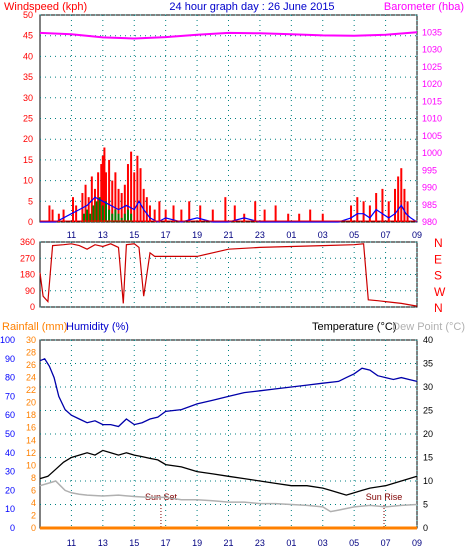  What do you see at coordinates (228, 543) in the screenshot?
I see `temperature-time-tick: 21` at bounding box center [228, 543].